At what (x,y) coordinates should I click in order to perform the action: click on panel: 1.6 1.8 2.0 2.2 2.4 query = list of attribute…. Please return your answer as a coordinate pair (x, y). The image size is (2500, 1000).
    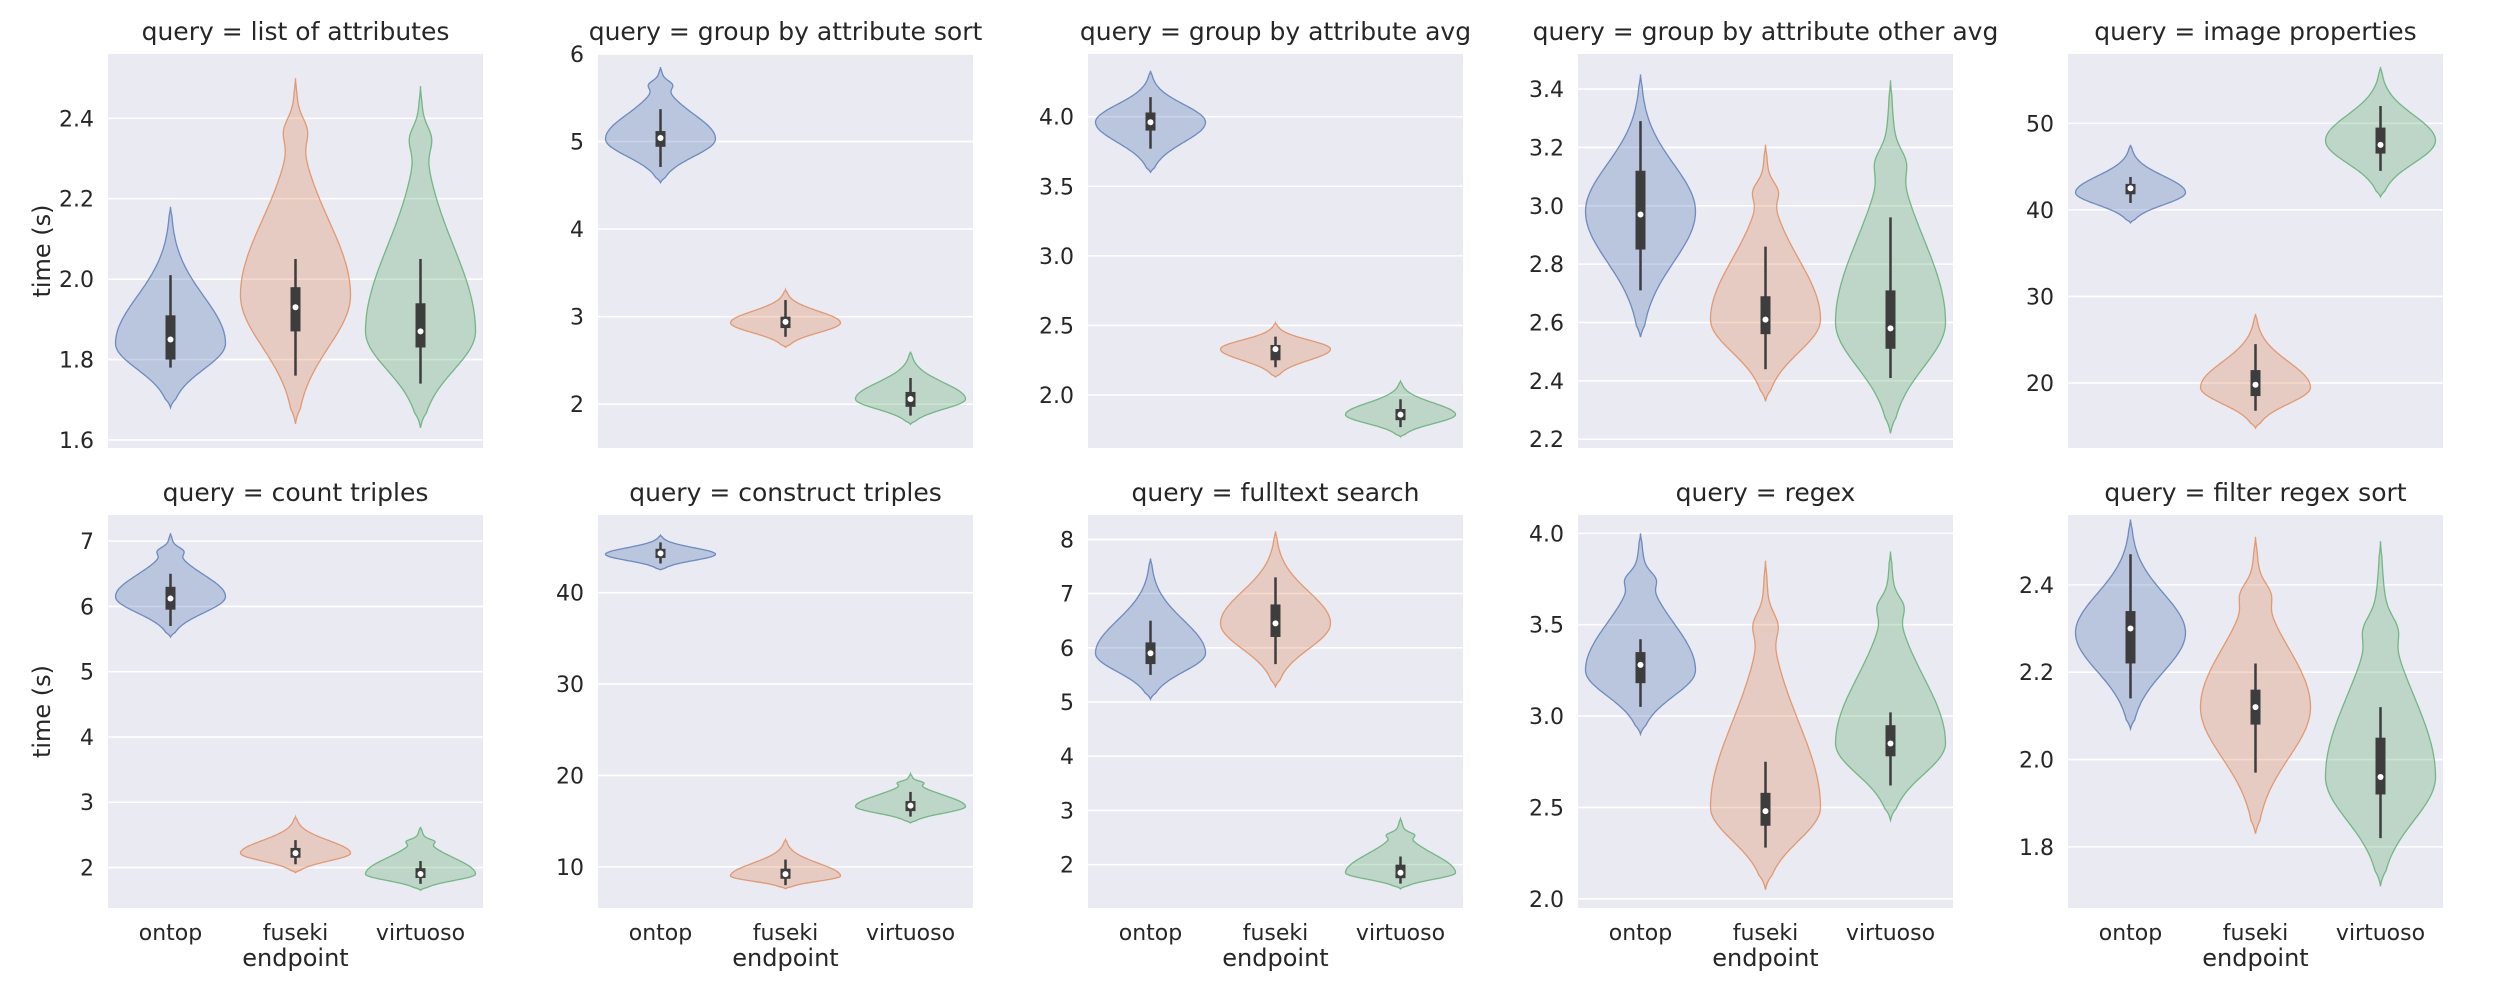
    Looking at the image, I should click on (255, 235).